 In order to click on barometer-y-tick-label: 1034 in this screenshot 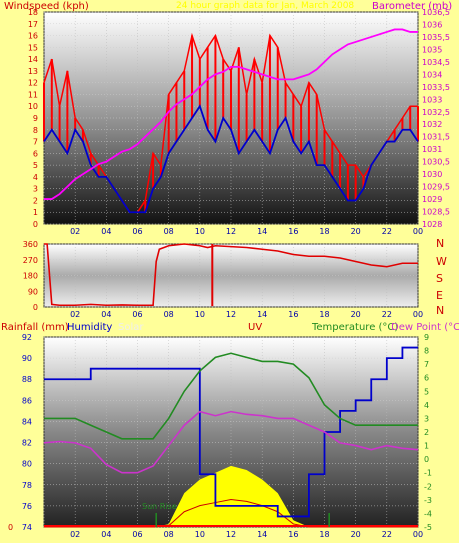, I will do `click(432, 74)`.